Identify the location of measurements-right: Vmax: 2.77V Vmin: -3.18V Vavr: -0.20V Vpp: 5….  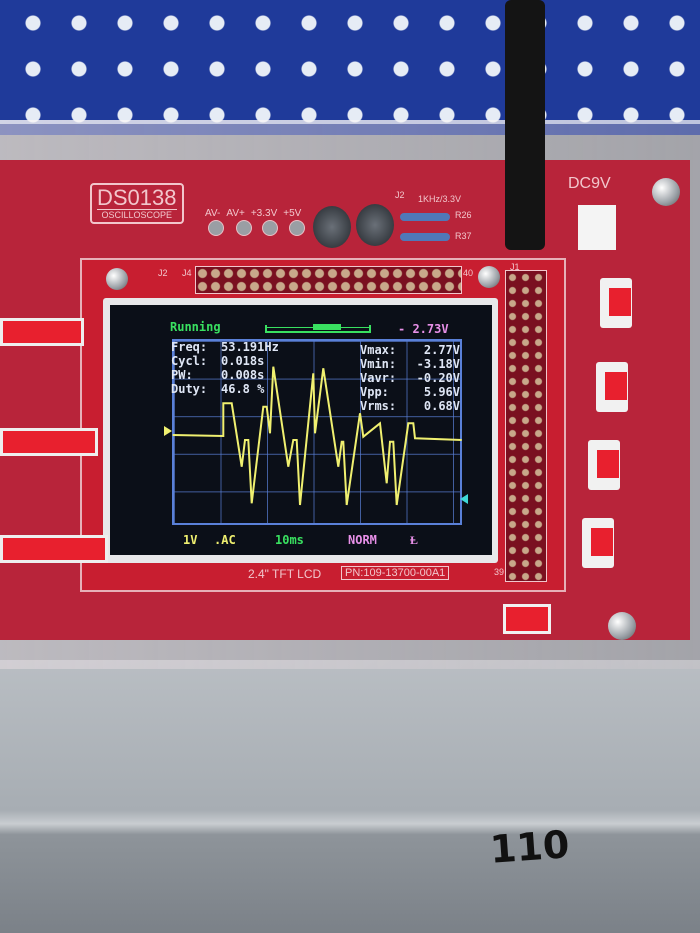
(410, 378).